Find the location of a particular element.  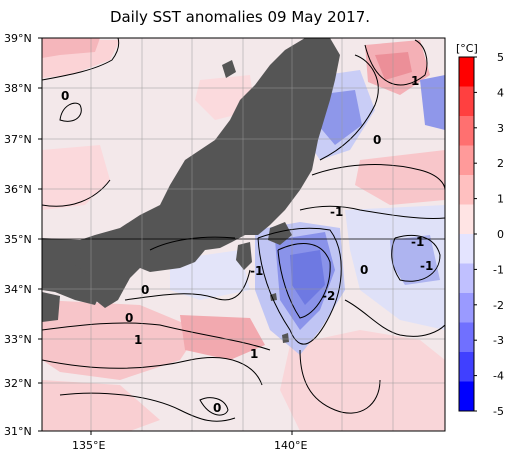

land-sado is located at coordinates (229, 69).